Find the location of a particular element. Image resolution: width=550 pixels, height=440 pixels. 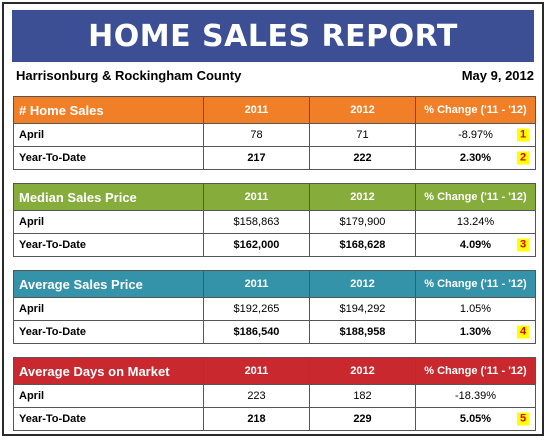

table-row-ytd: Year-To-Date 217 222 2.30% 2 is located at coordinates (274, 158).